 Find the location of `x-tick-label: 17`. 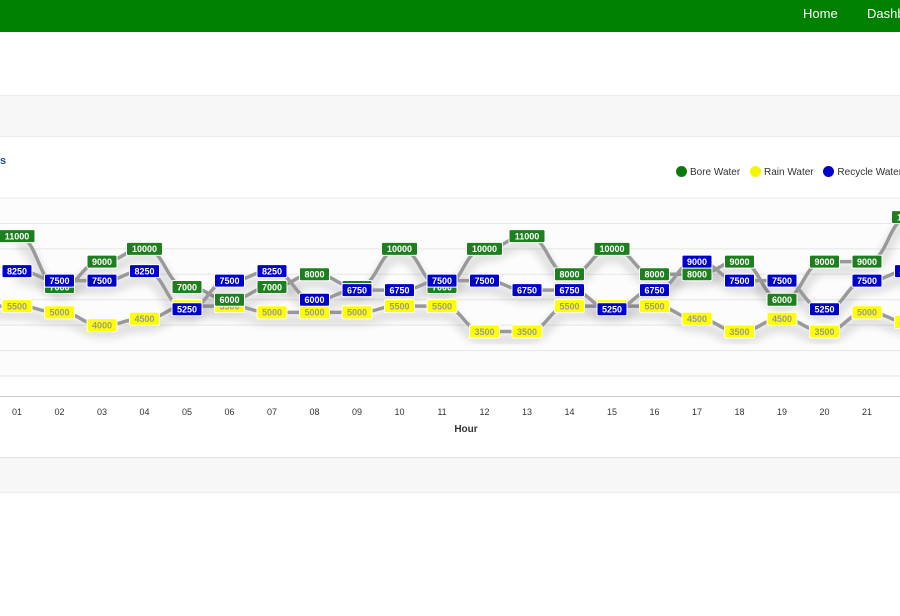

x-tick-label: 17 is located at coordinates (697, 412).